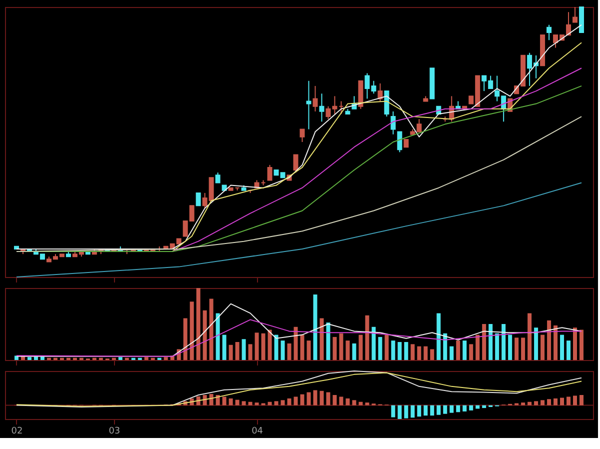 The width and height of the screenshot is (600, 449). What do you see at coordinates (17, 431) in the screenshot?
I see `x-tick-label: 02` at bounding box center [17, 431].